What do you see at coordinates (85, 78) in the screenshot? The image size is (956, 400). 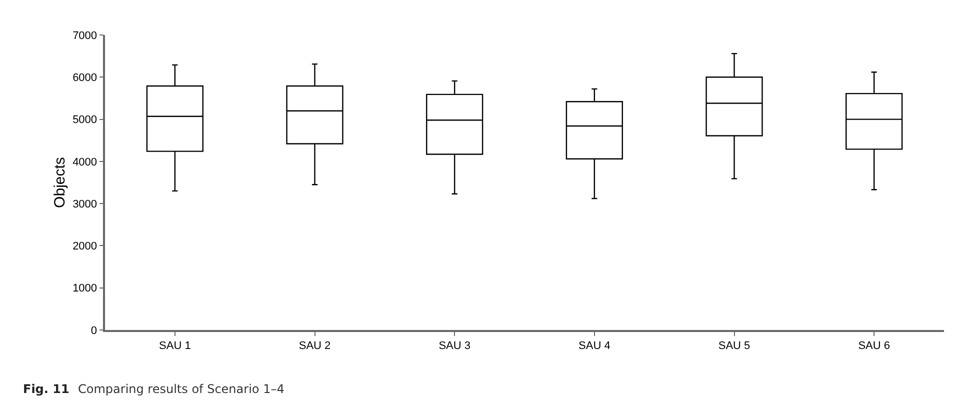 I see `y-tick-label: 6000` at bounding box center [85, 78].